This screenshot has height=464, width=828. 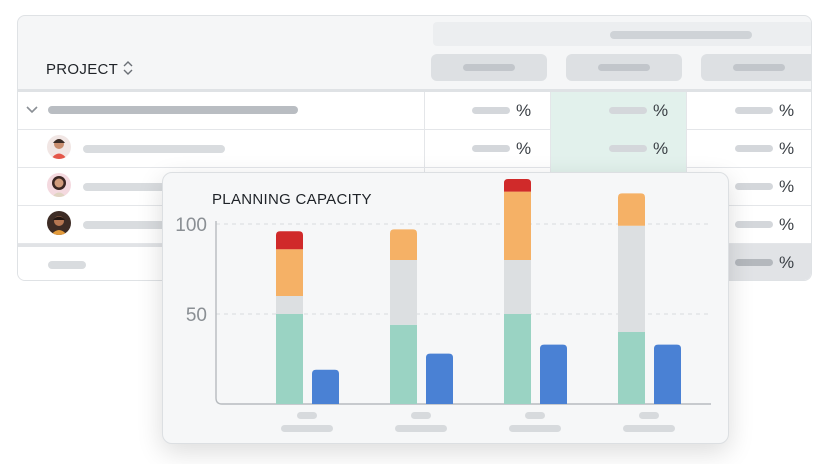 What do you see at coordinates (67, 265) in the screenshot?
I see `total-label-placeholder` at bounding box center [67, 265].